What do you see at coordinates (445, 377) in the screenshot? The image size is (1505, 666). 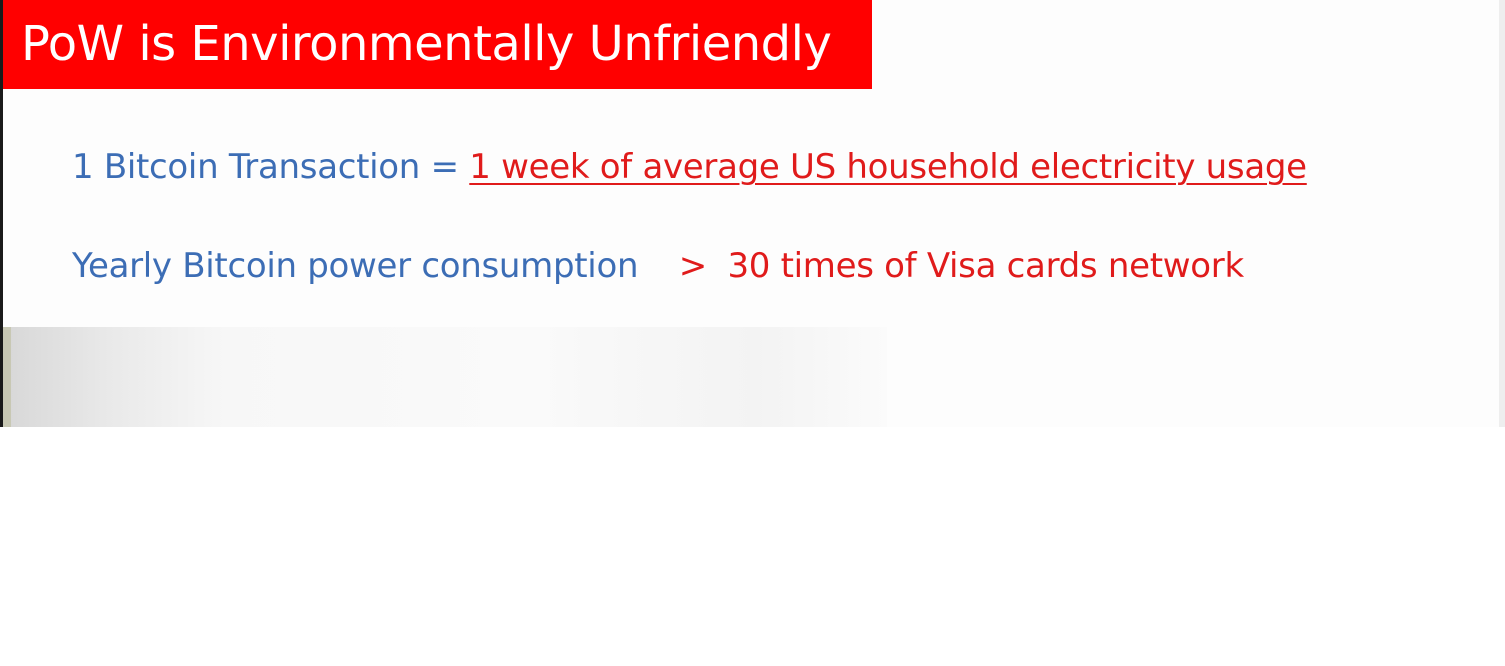 I see `background-photo-strip` at bounding box center [445, 377].